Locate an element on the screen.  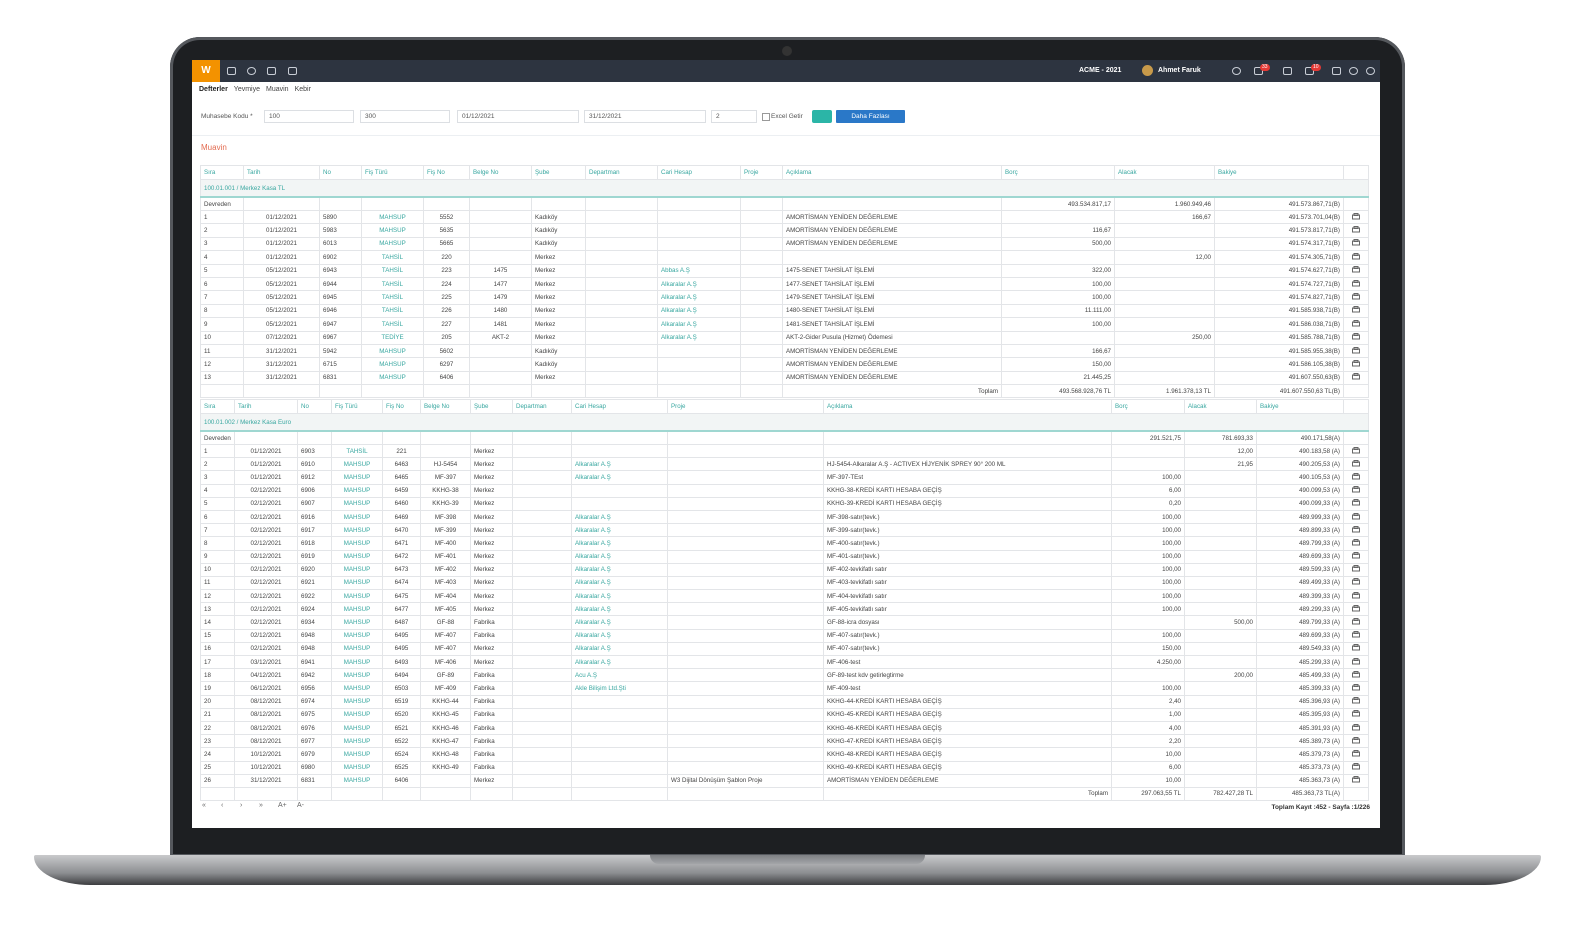
cell: Abbas A.Ş is located at coordinates (699, 270).